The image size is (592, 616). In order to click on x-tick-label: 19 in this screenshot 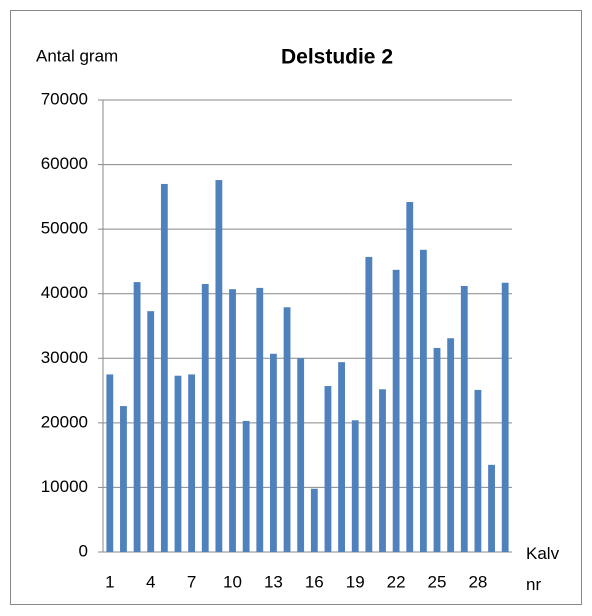, I will do `click(355, 581)`.